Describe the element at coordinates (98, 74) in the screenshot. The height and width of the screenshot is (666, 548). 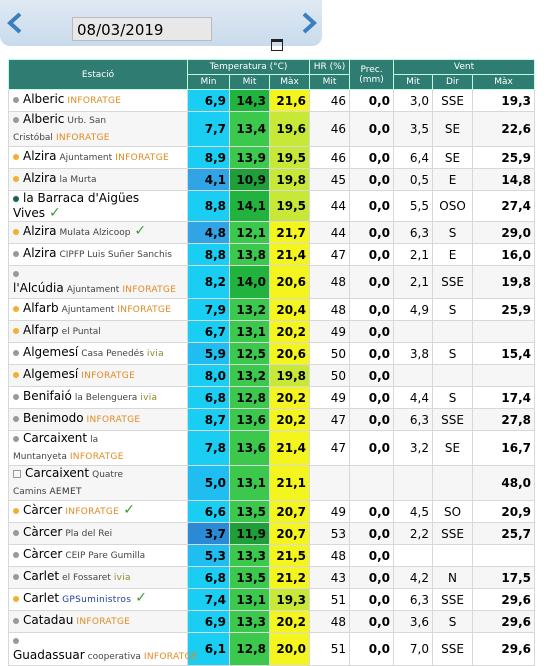
I see `header-station: Estació` at that location.